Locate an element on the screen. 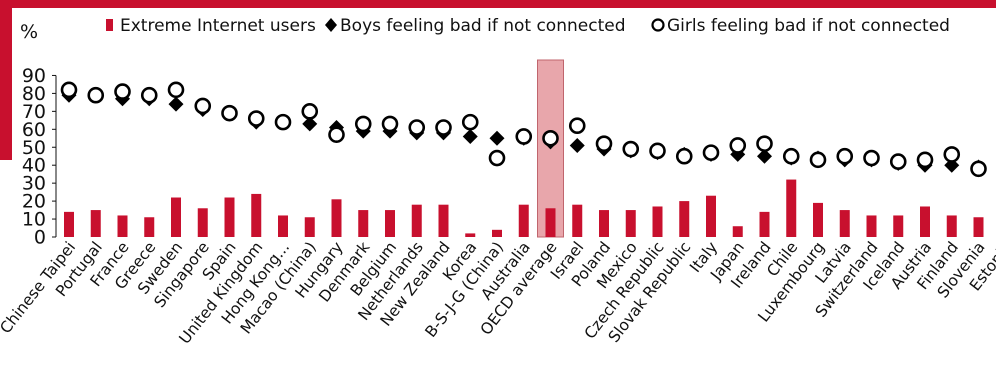 This screenshot has height=378, width=996. girls-point-iceland is located at coordinates (898, 161).